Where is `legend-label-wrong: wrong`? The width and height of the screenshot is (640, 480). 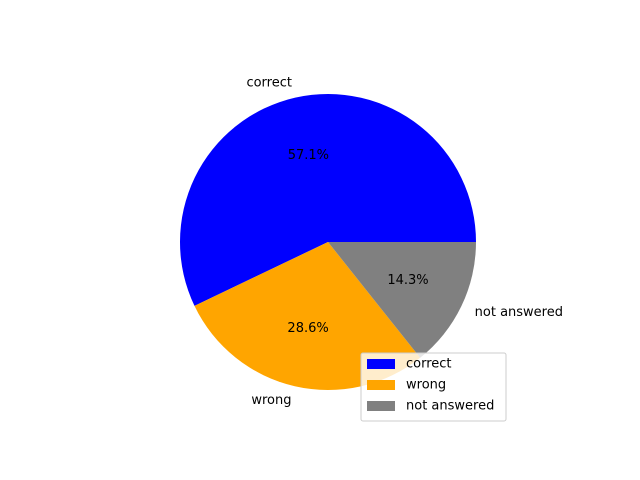 legend-label-wrong: wrong is located at coordinates (426, 385).